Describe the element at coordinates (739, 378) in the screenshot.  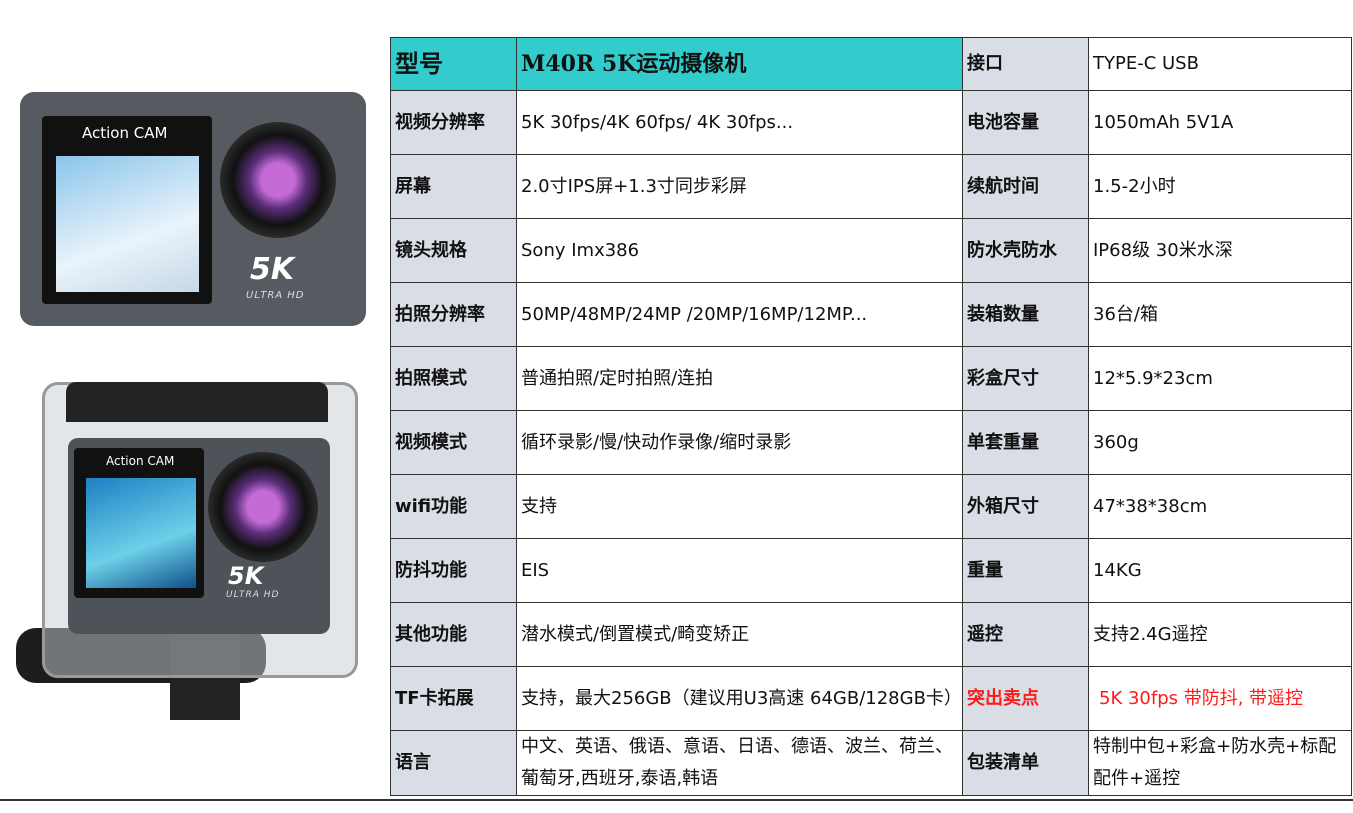
I see `spec-value: 普通拍照/定时拍照/连拍` at that location.